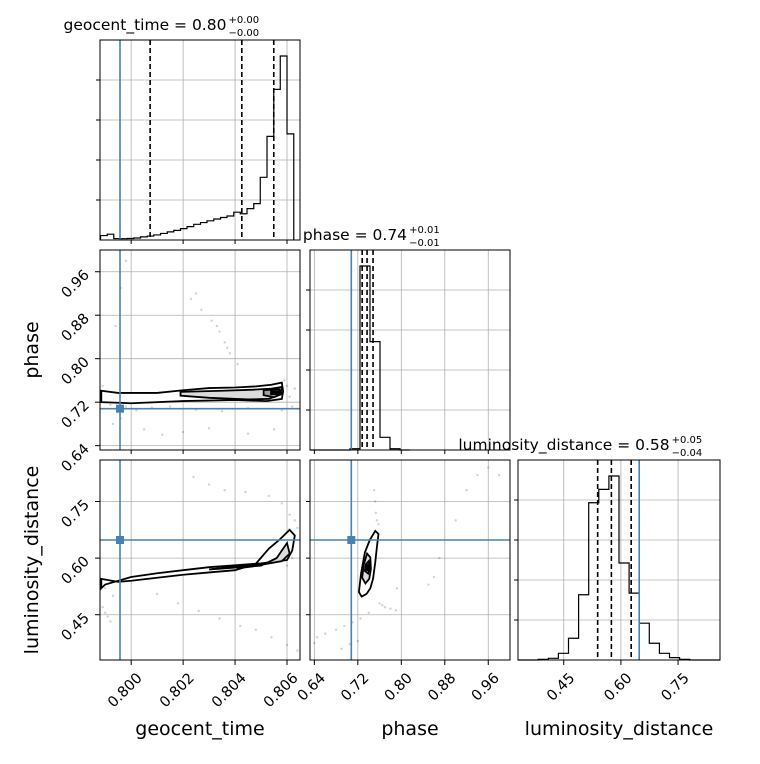 The image size is (760, 764). Describe the element at coordinates (312, 687) in the screenshot. I see `x-tick-label: 0.64` at that location.